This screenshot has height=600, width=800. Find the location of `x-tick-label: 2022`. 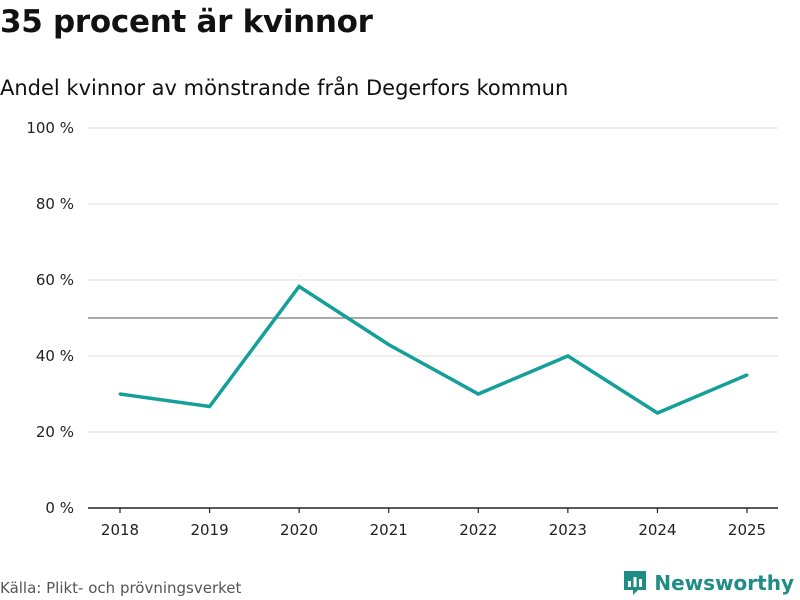

x-tick-label: 2022 is located at coordinates (478, 530).